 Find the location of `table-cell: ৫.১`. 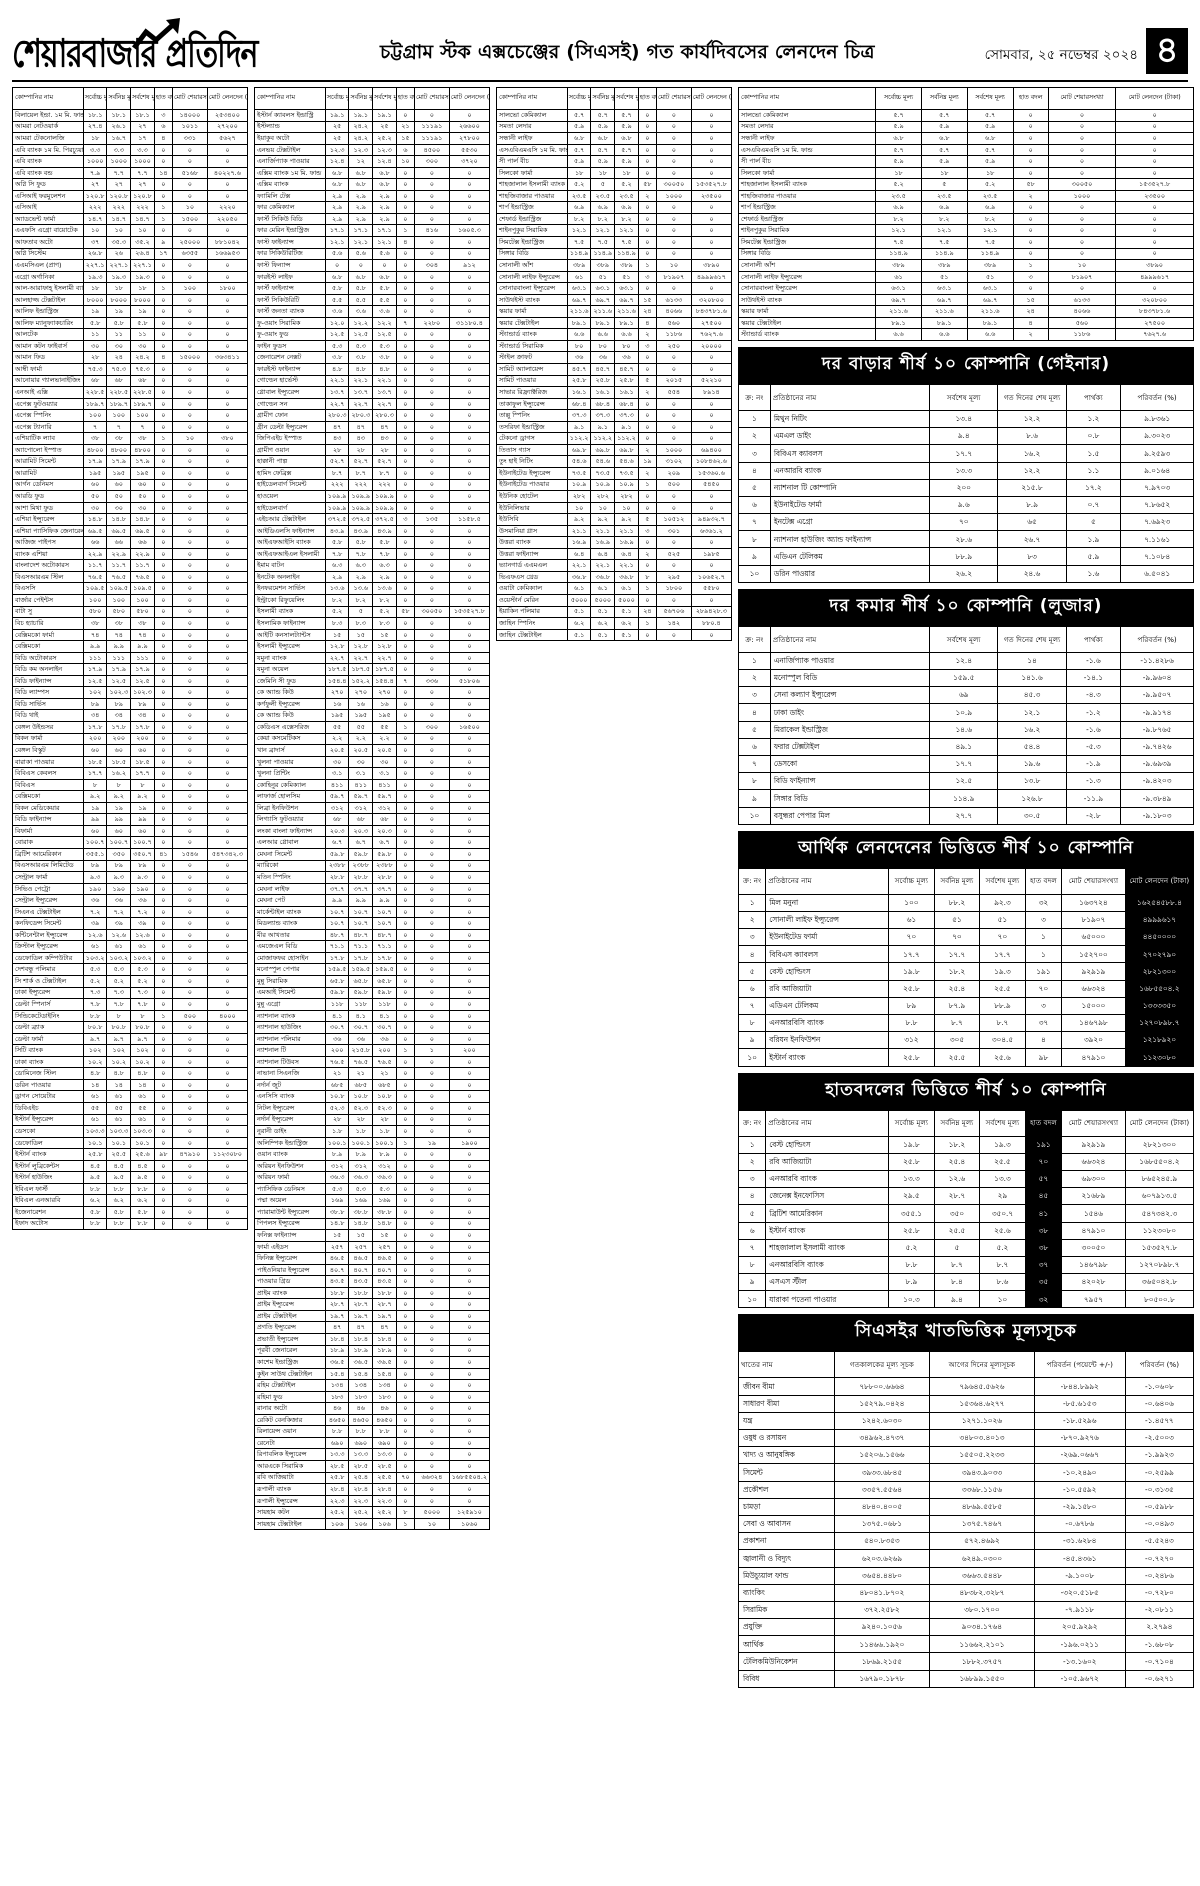

table-cell: ৫.১ is located at coordinates (579, 635).